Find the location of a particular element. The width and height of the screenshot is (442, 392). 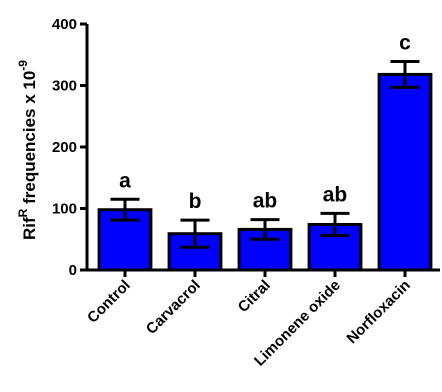

significance-letter: a is located at coordinates (125, 180).